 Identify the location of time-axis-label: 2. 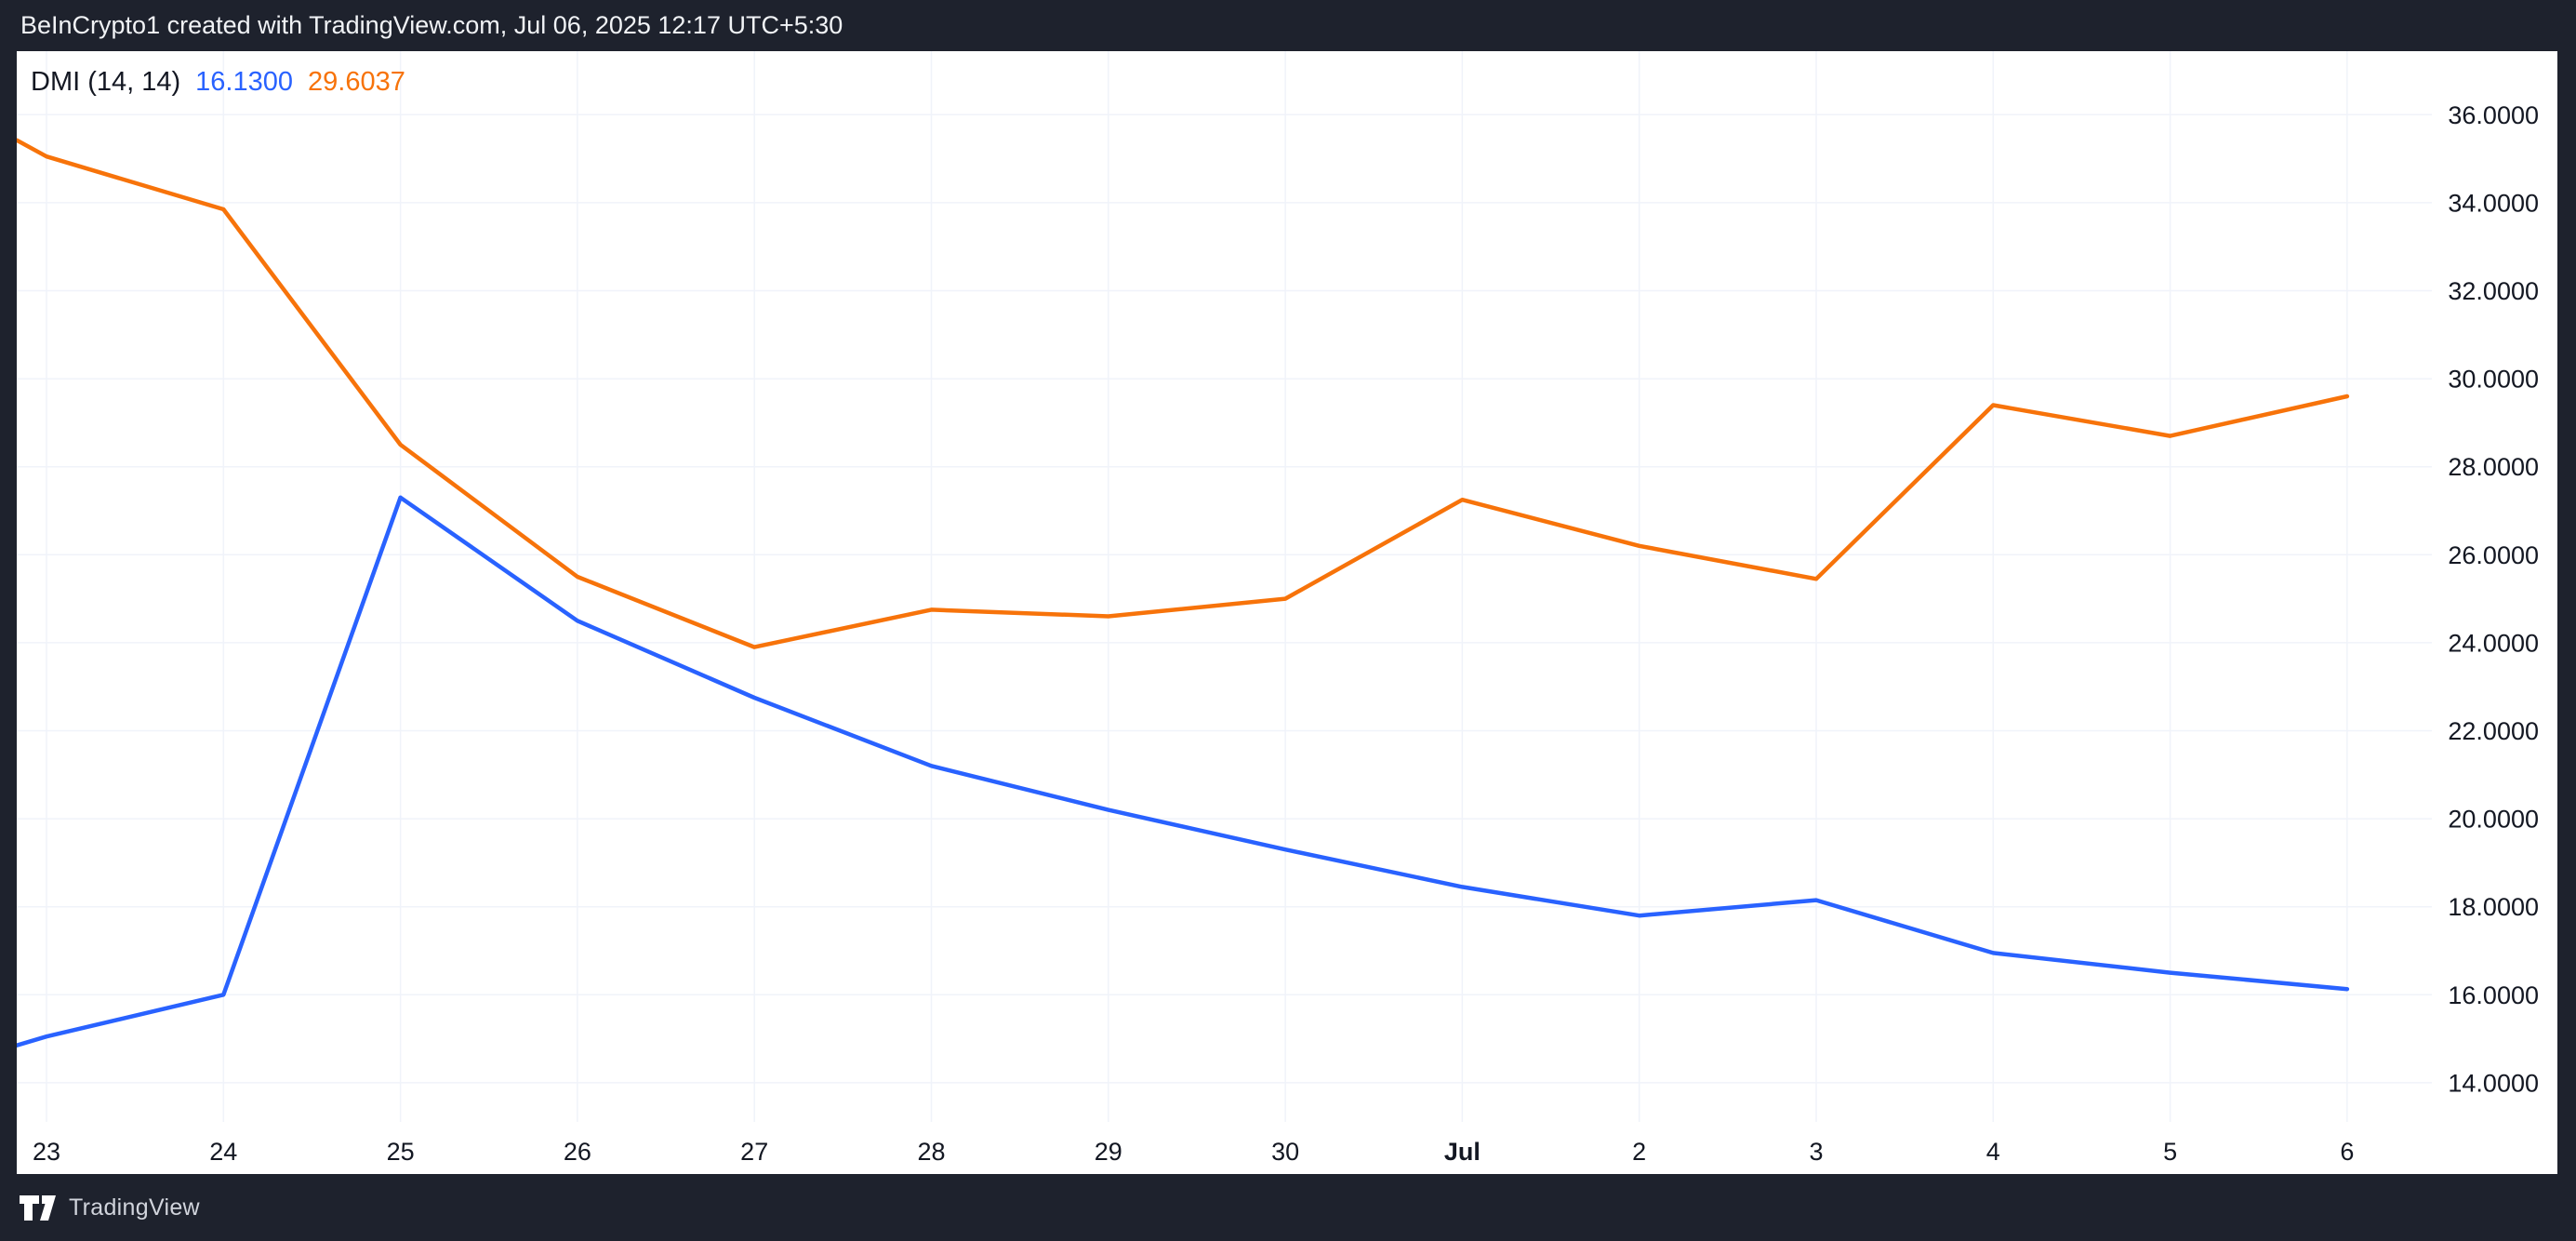
(1639, 1152).